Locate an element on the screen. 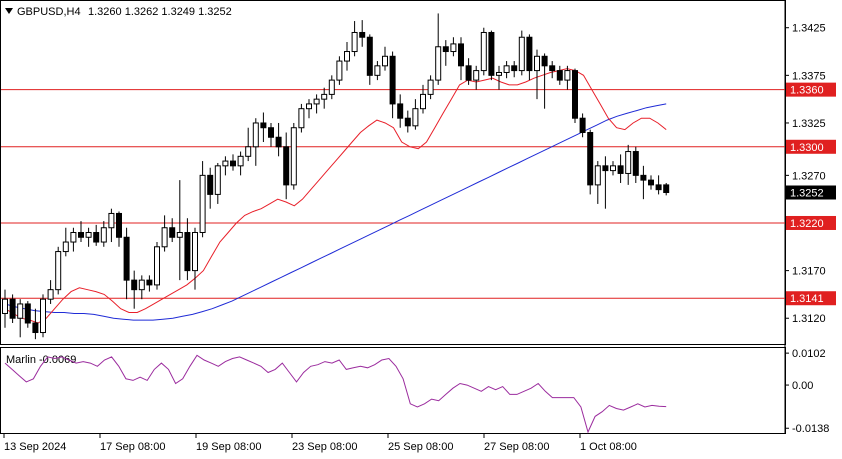 Image resolution: width=842 pixels, height=459 pixels. price-tick-label: 1.3270 is located at coordinates (809, 176).